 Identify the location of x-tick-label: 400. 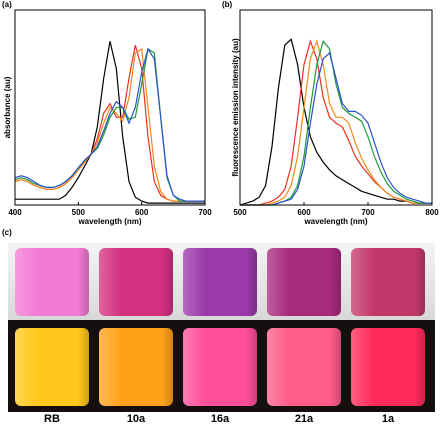
(15, 212).